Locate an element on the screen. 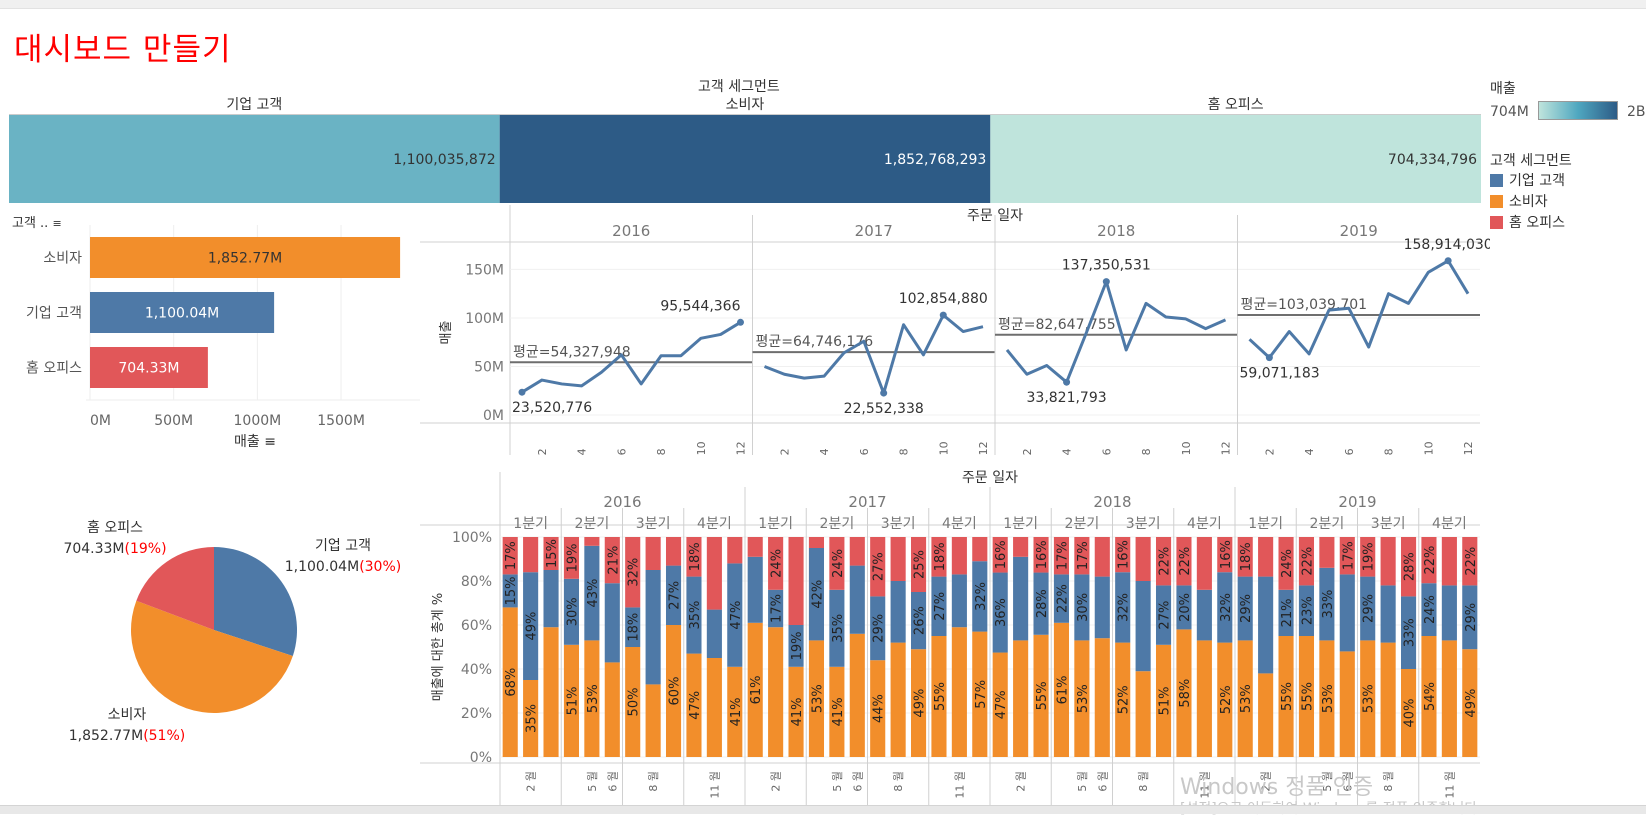 The width and height of the screenshot is (1646, 818). line-mark-point is located at coordinates (884, 393).